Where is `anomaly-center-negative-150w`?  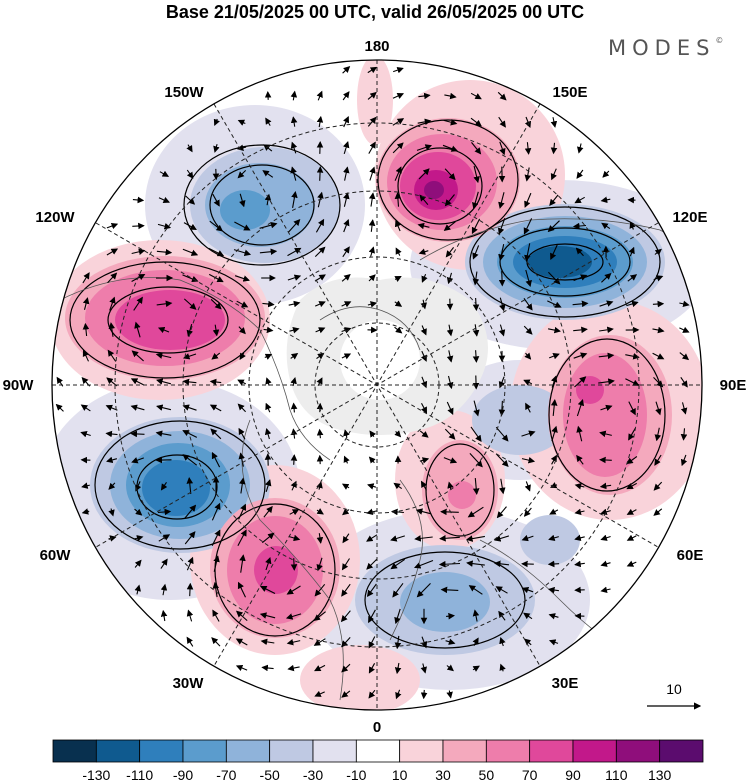
anomaly-center-negative-150w is located at coordinates (265, 205).